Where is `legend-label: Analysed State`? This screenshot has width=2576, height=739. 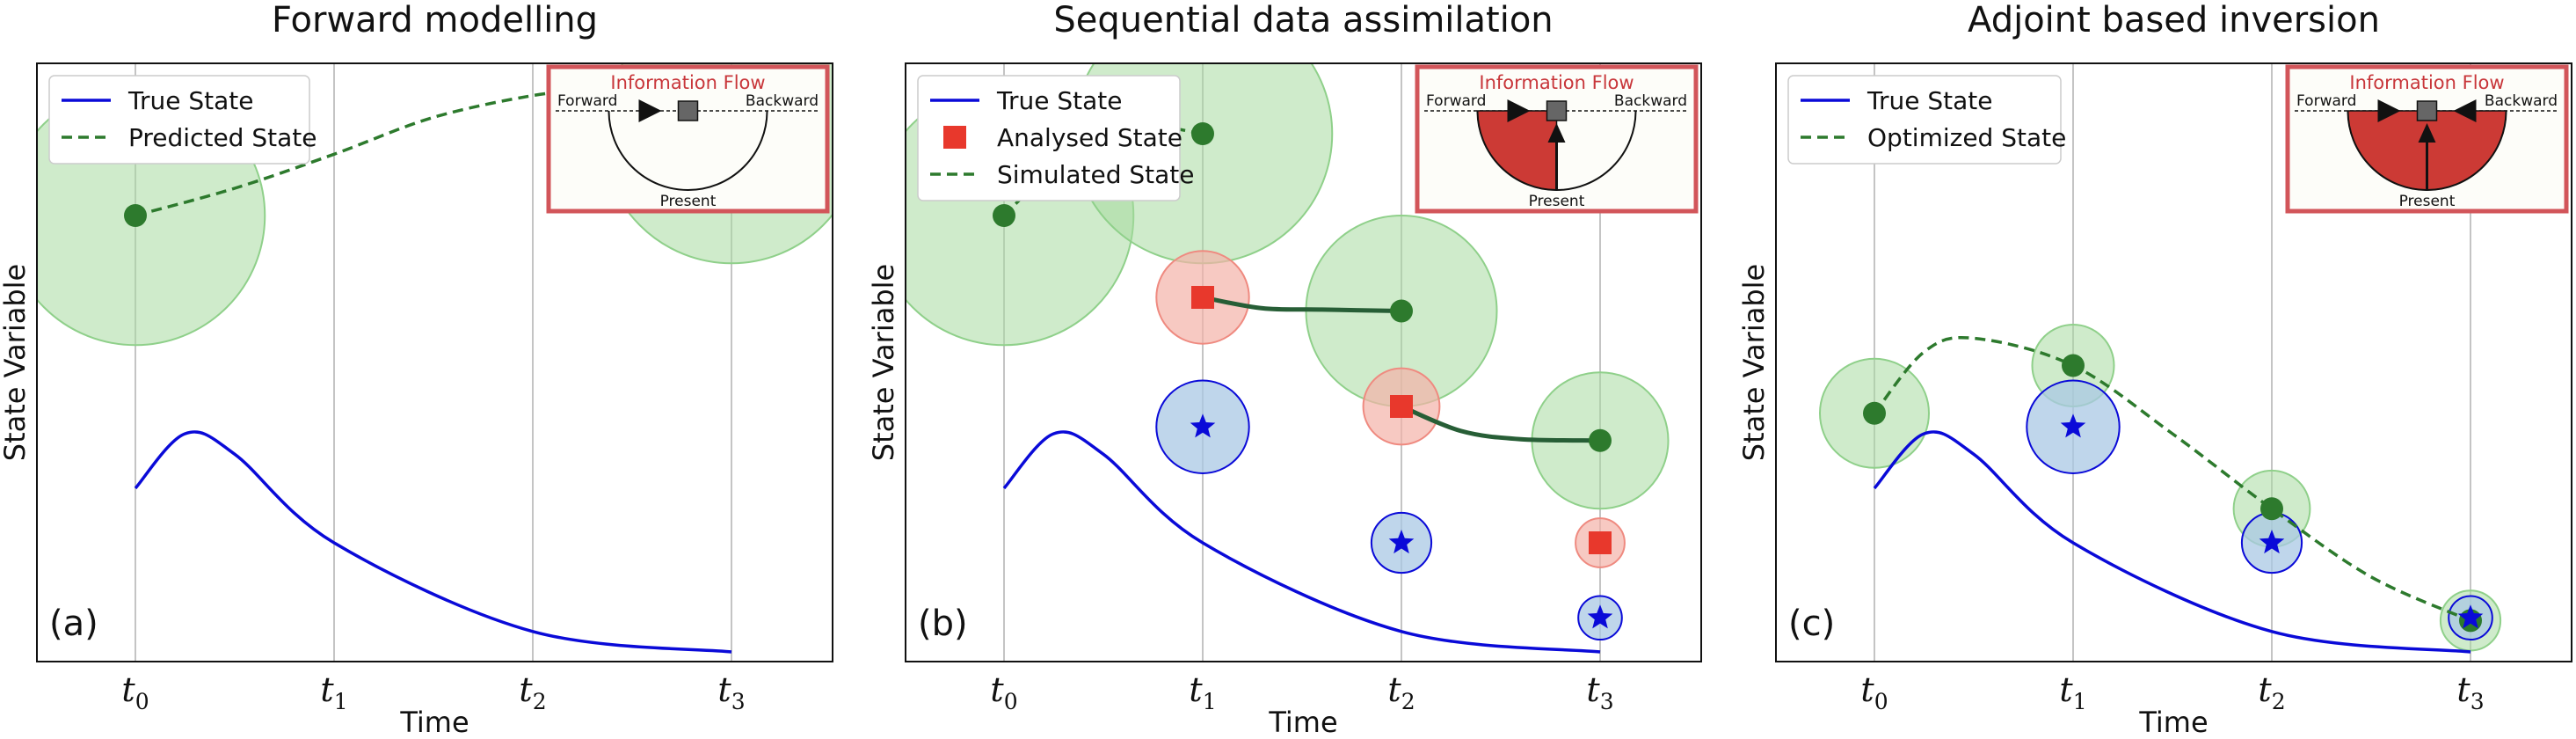
legend-label: Analysed State is located at coordinates (1089, 137).